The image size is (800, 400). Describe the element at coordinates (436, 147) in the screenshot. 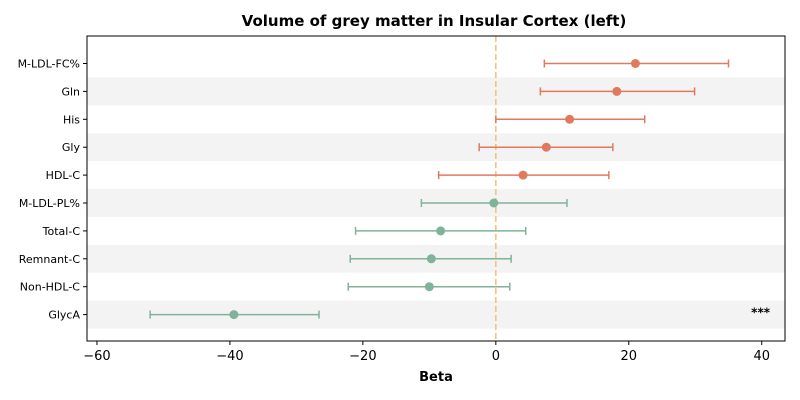

I see `row-band` at that location.